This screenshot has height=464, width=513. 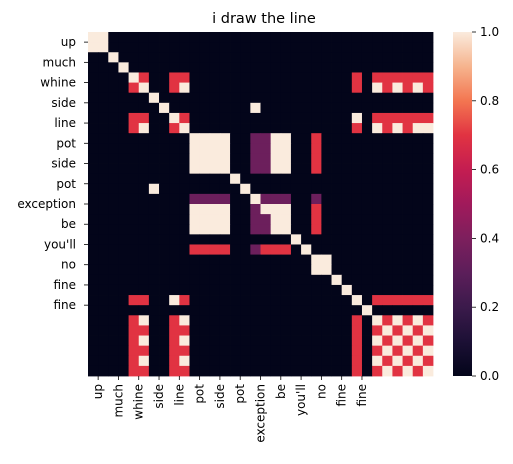 What do you see at coordinates (65, 123) in the screenshot?
I see `y-tick-label: line` at bounding box center [65, 123].